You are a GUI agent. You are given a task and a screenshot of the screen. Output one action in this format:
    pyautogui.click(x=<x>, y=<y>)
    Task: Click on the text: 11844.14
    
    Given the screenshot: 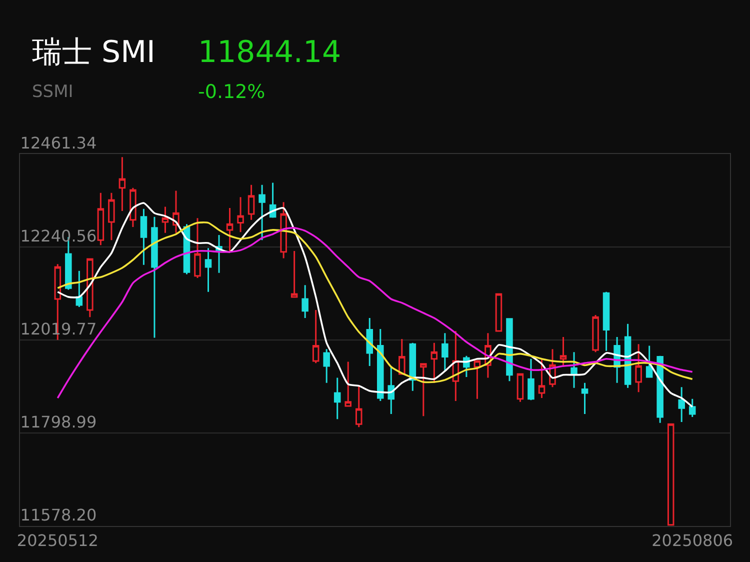 What is the action you would take?
    pyautogui.click(x=270, y=52)
    